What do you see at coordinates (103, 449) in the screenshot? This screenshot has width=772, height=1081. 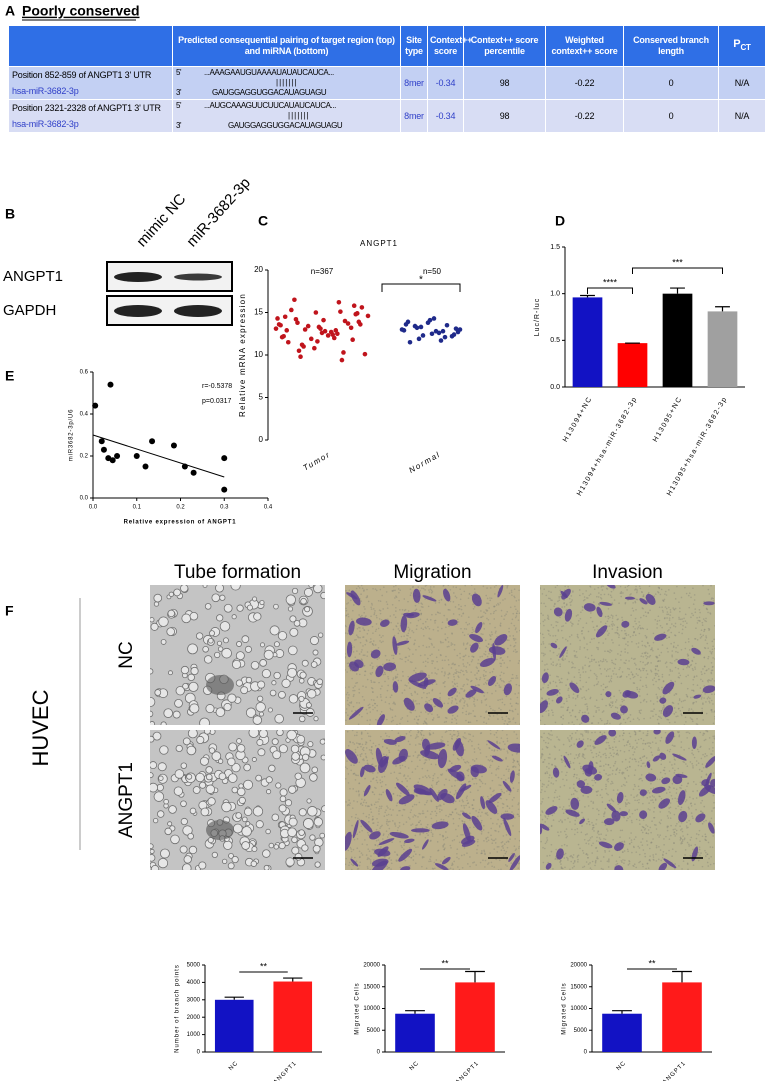 I see `point` at bounding box center [103, 449].